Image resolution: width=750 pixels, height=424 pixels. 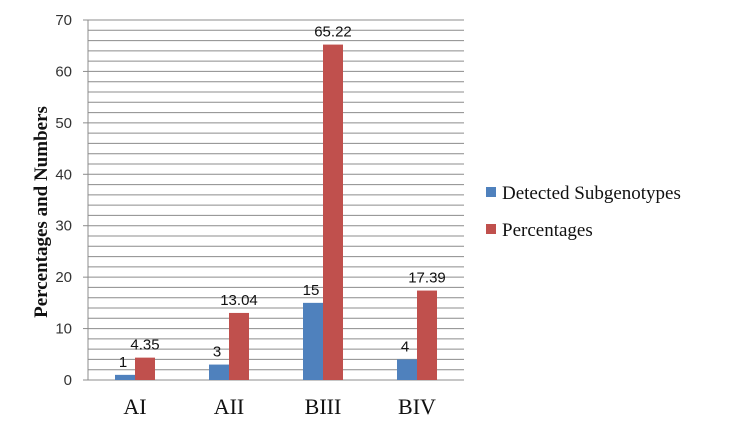 I want to click on bar-percentages-aii, so click(x=239, y=346).